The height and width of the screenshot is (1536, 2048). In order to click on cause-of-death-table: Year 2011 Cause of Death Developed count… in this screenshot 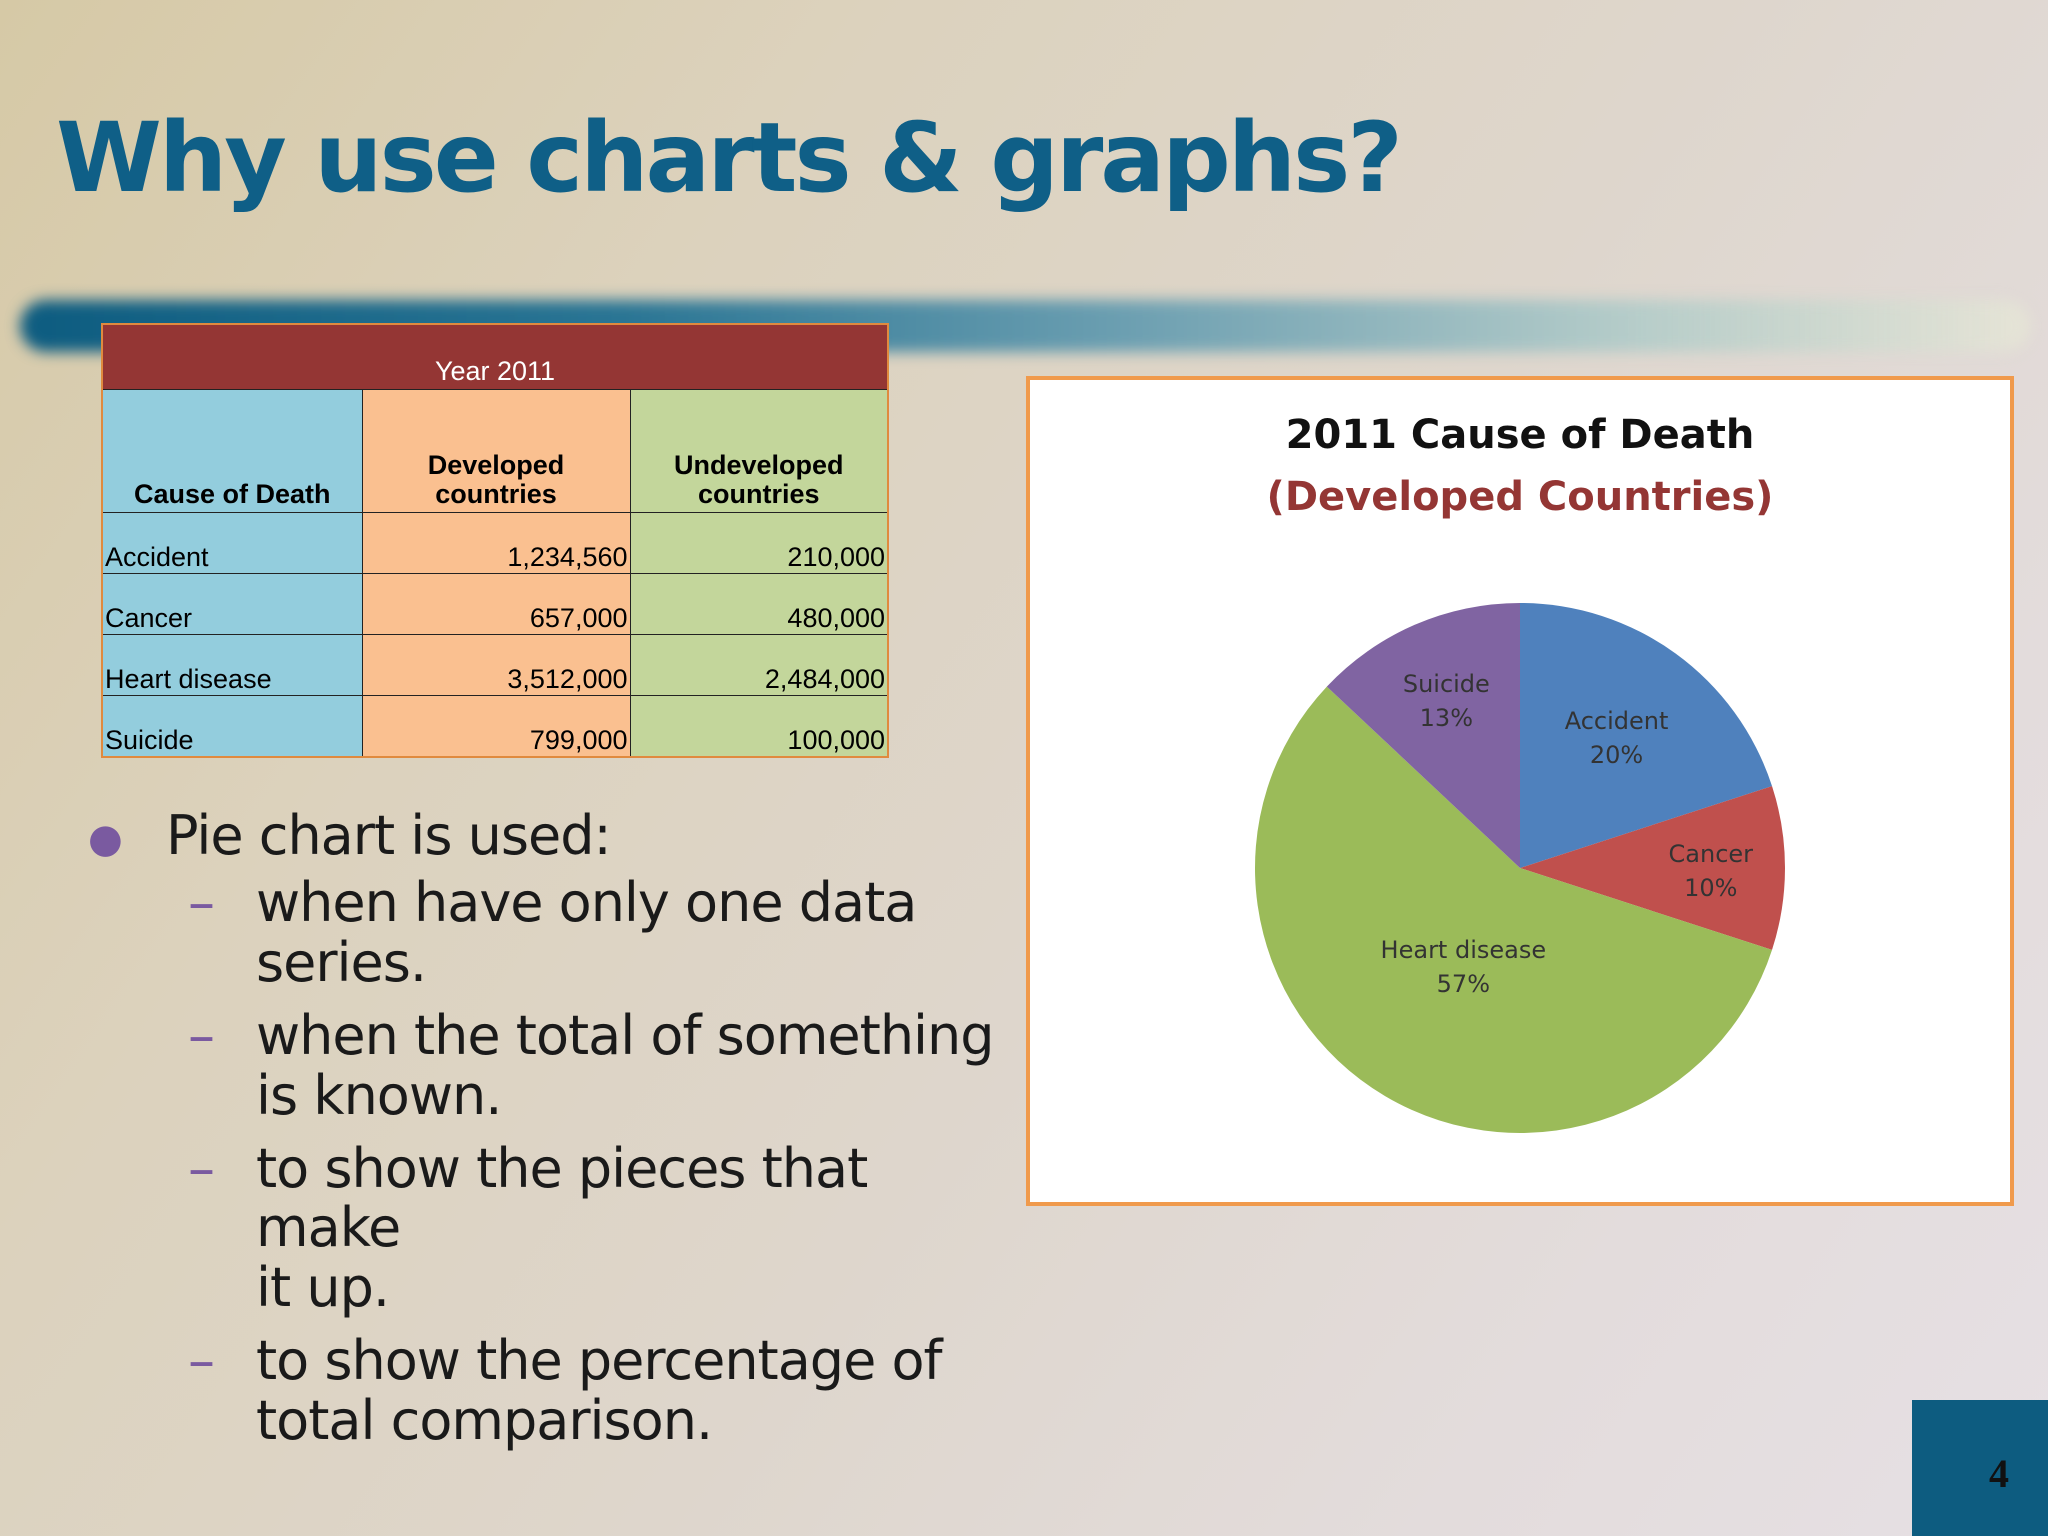, I will do `click(495, 540)`.